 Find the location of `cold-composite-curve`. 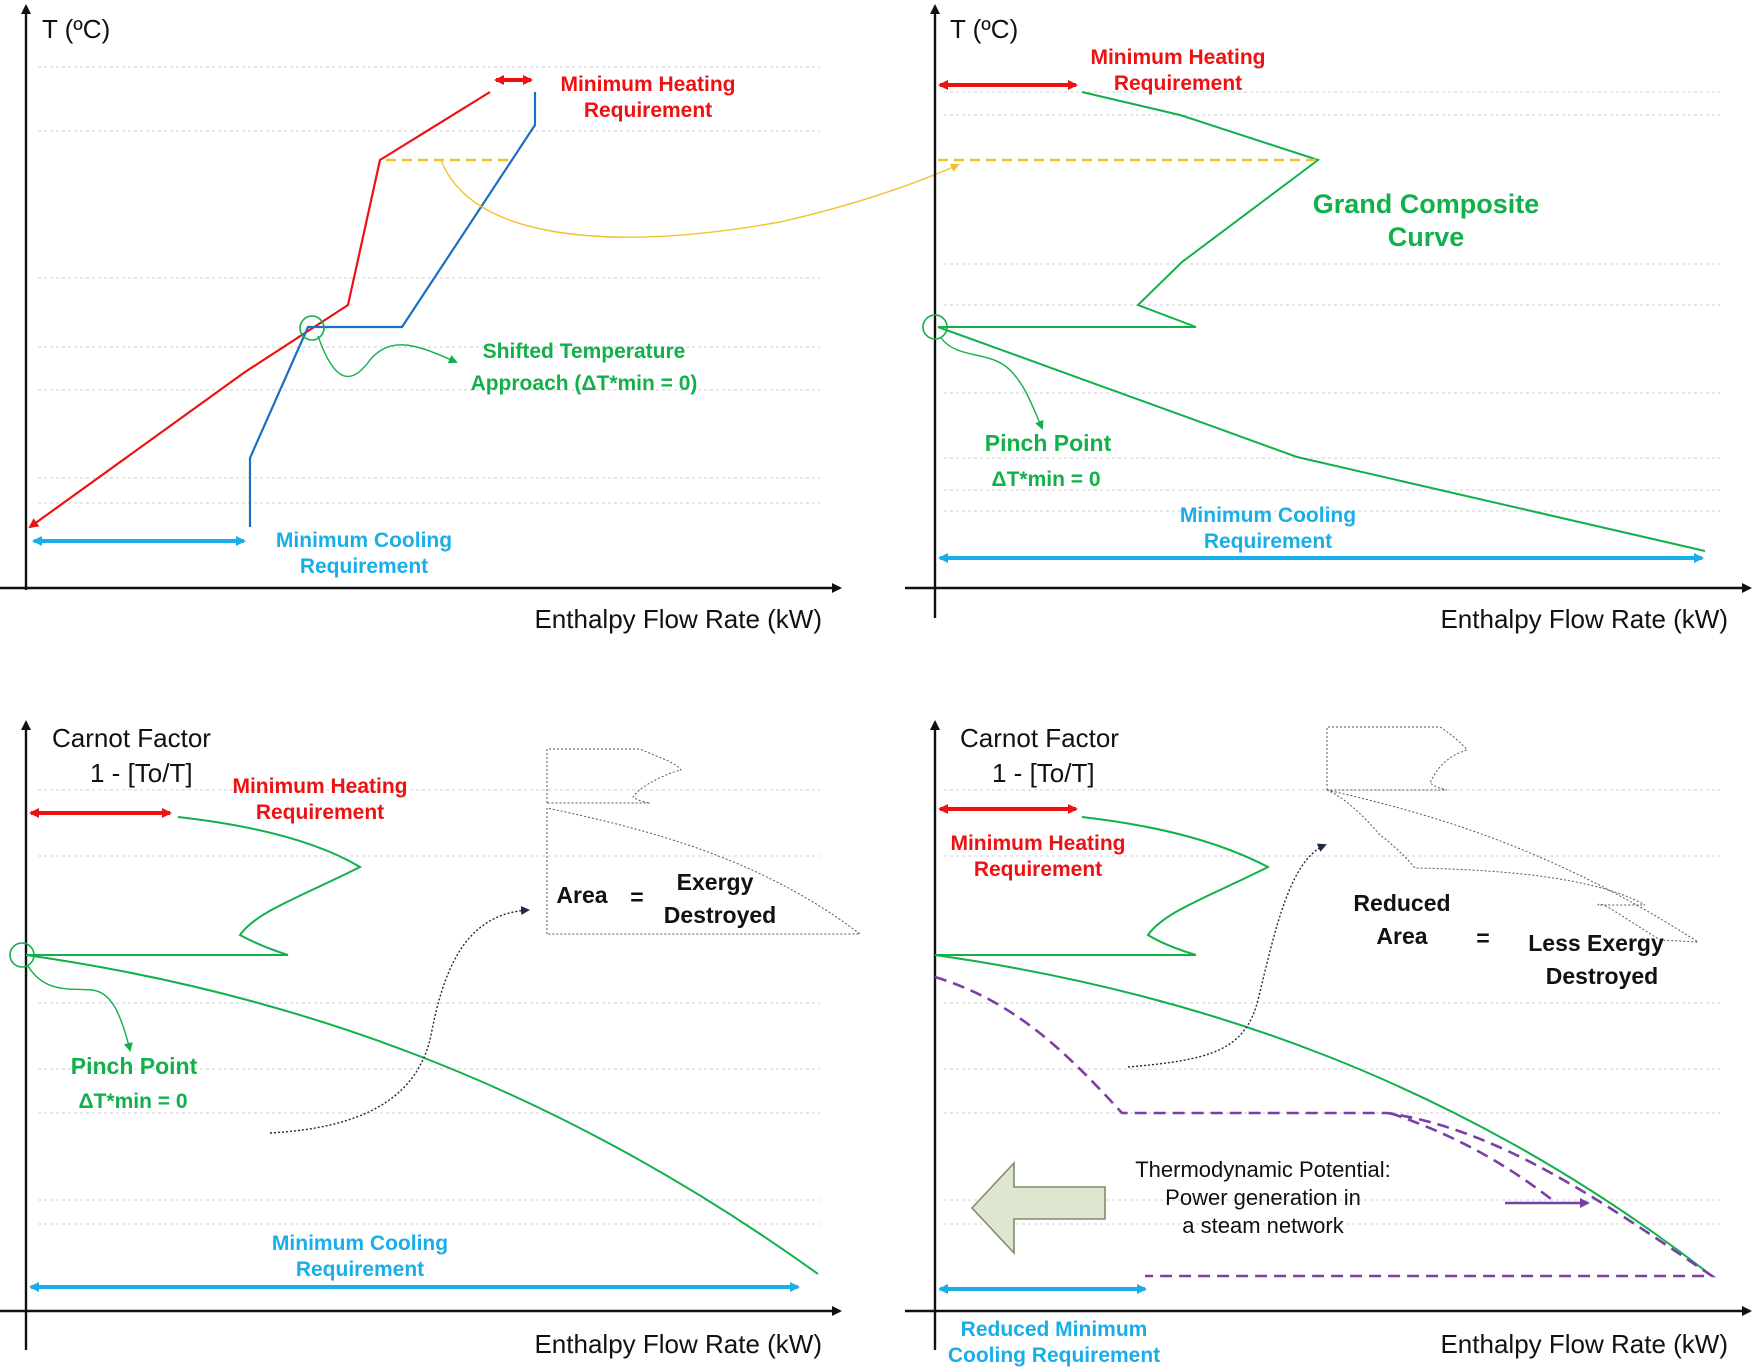

cold-composite-curve is located at coordinates (392, 309).